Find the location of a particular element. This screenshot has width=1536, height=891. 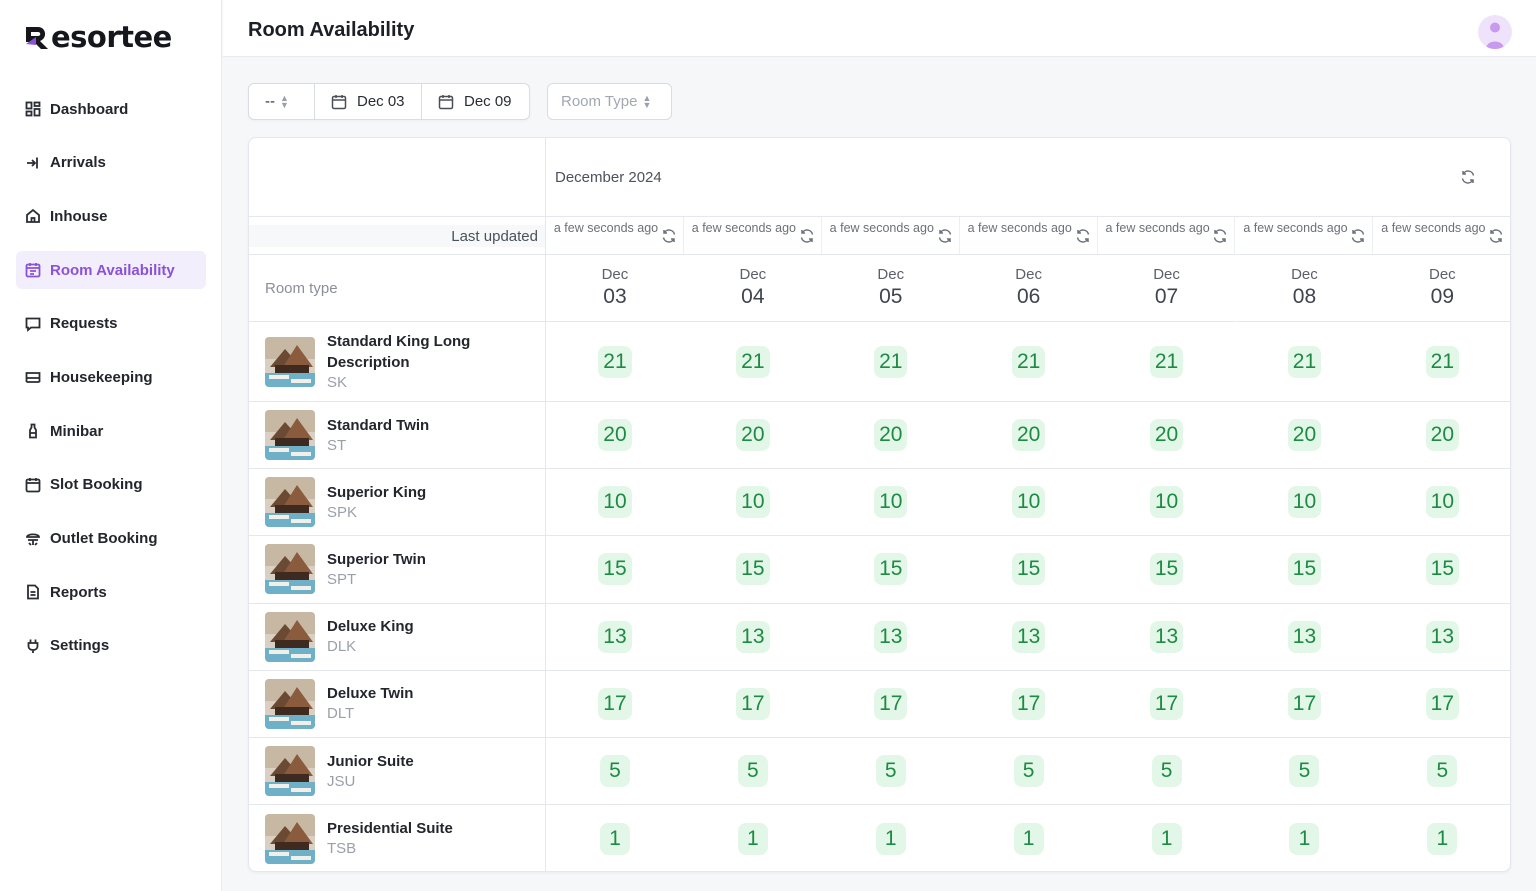

availability-count: 15 is located at coordinates (1028, 569).